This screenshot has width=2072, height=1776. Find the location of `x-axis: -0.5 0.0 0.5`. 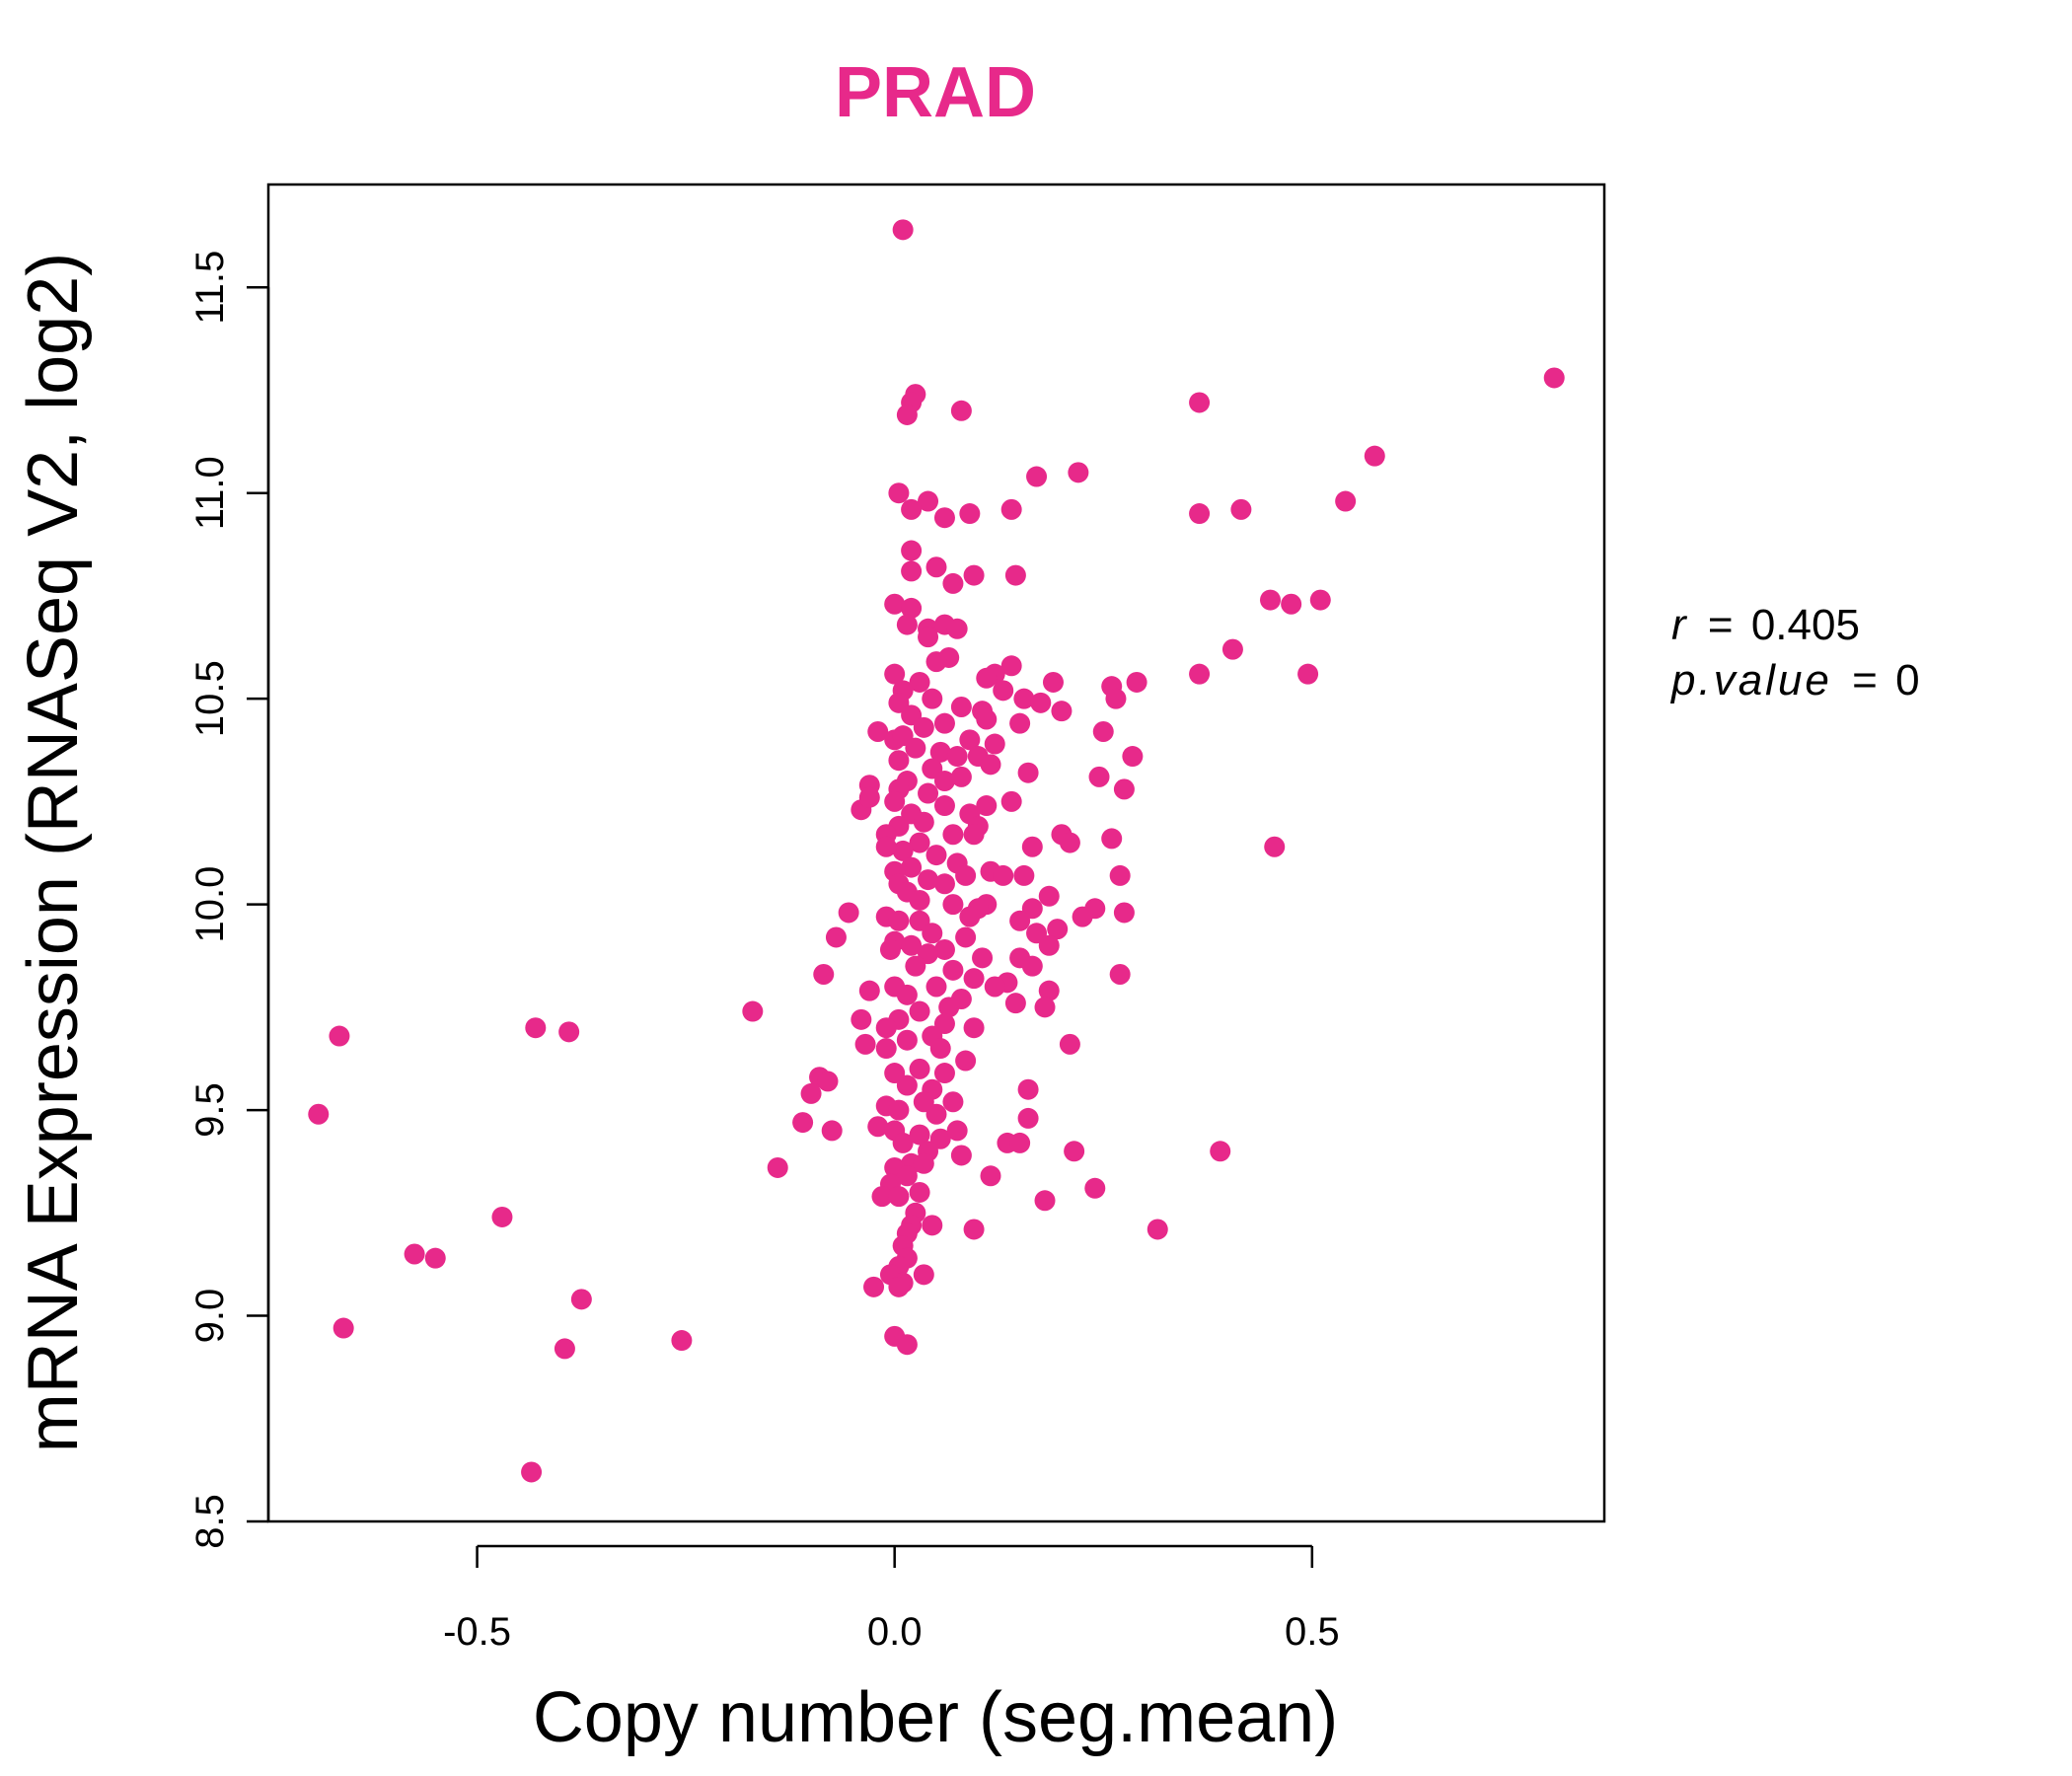

x-axis: -0.5 0.0 0.5 is located at coordinates (892, 1599).